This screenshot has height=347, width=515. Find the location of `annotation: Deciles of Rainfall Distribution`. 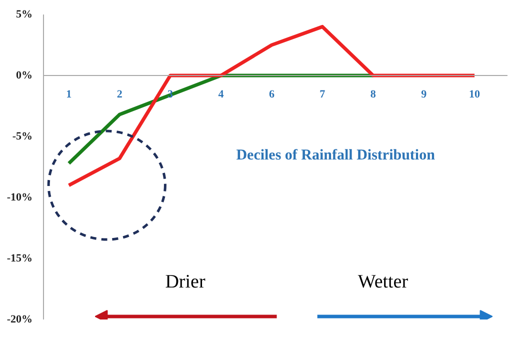

annotation: Deciles of Rainfall Distribution is located at coordinates (336, 155).